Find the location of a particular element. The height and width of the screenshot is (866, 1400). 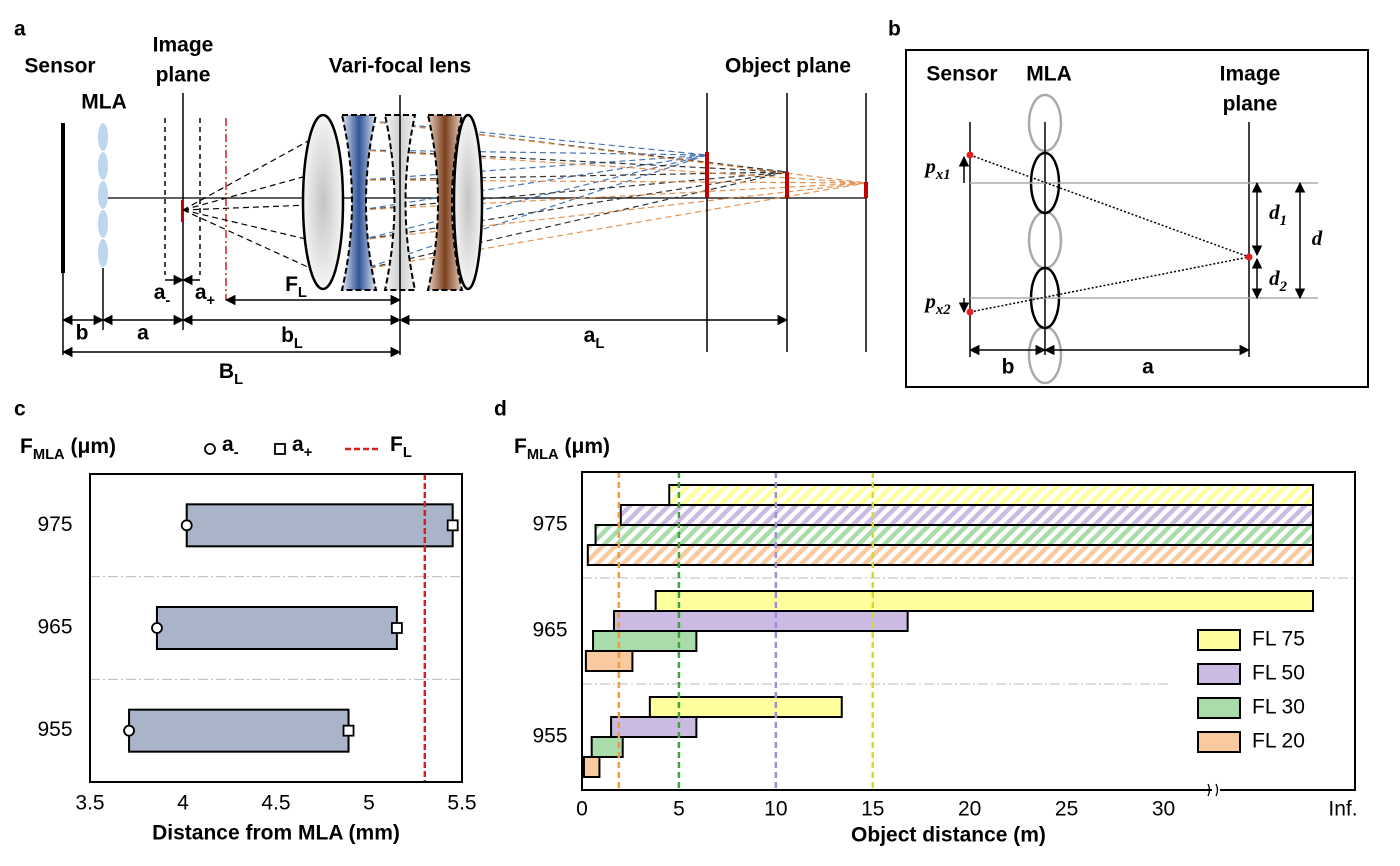

legend-label: FL is located at coordinates (401, 447).